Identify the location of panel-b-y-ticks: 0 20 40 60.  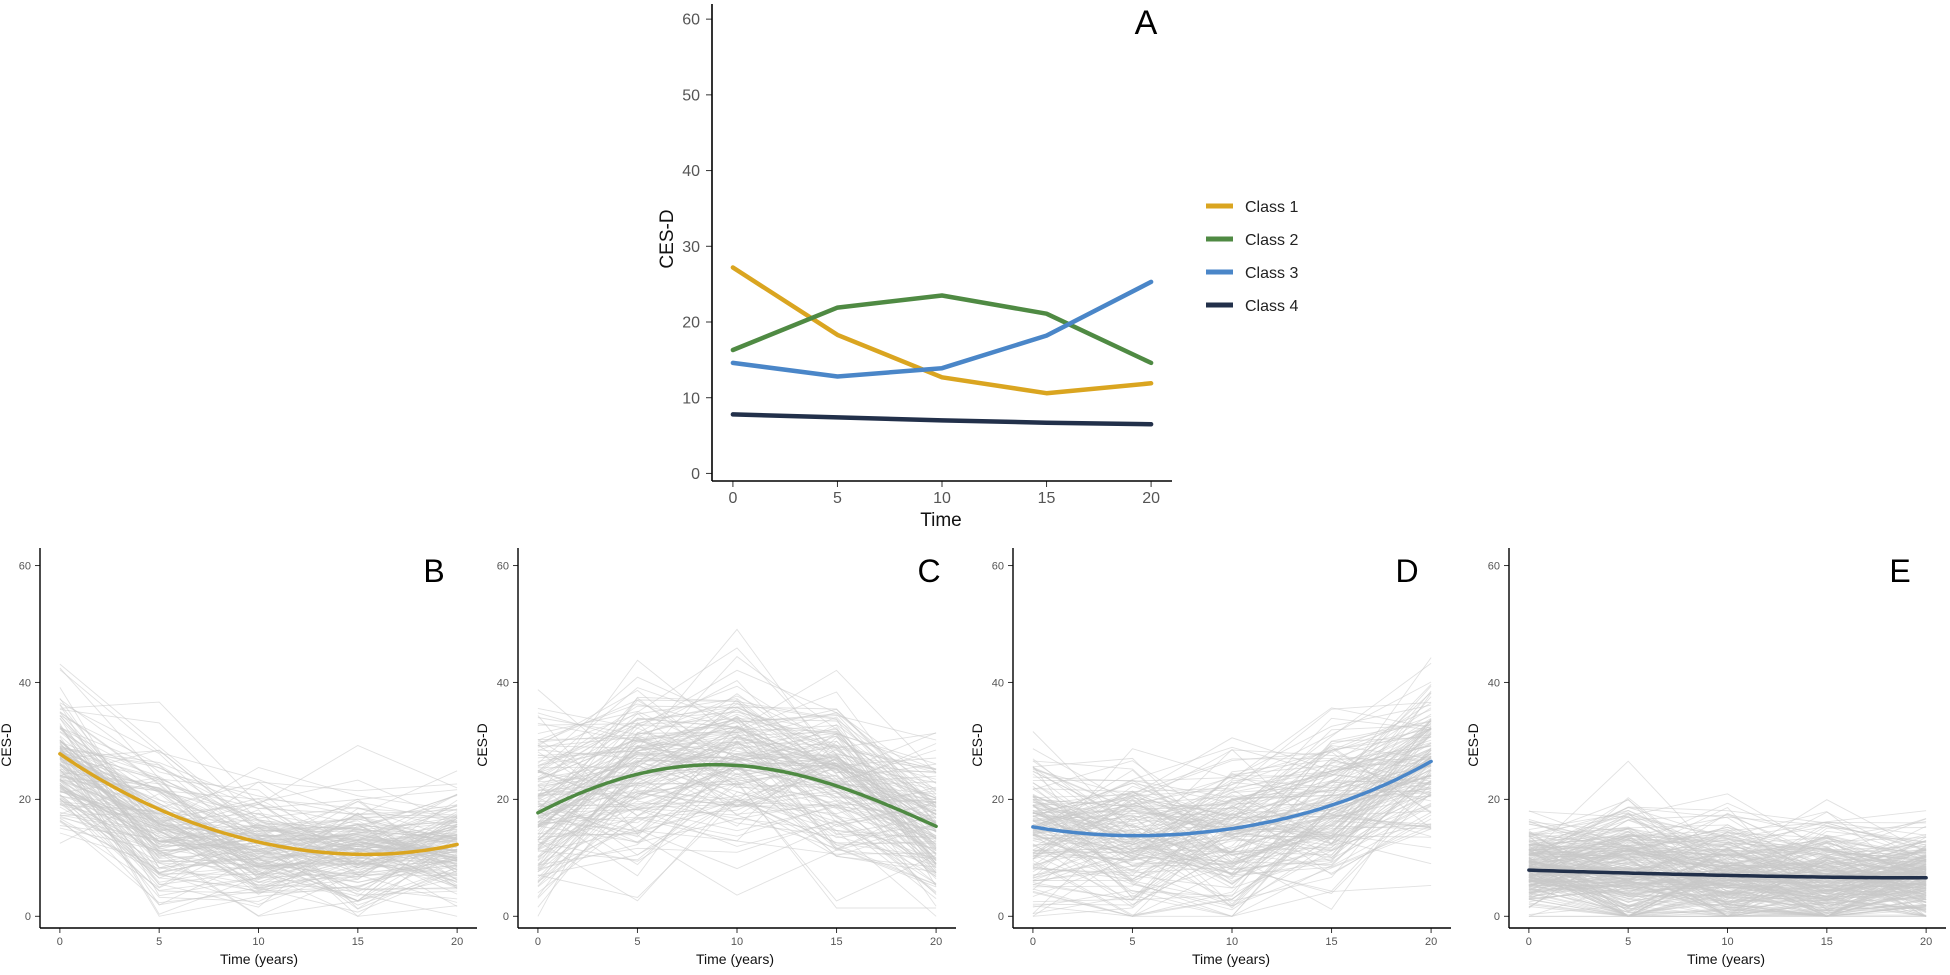
(29, 741).